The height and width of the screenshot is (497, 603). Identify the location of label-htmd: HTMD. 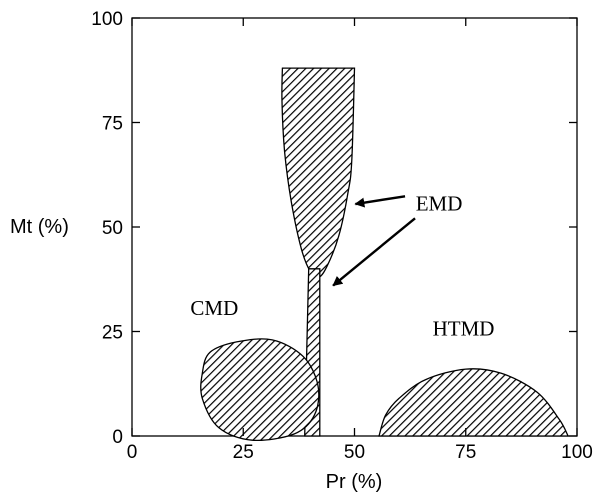
(464, 329).